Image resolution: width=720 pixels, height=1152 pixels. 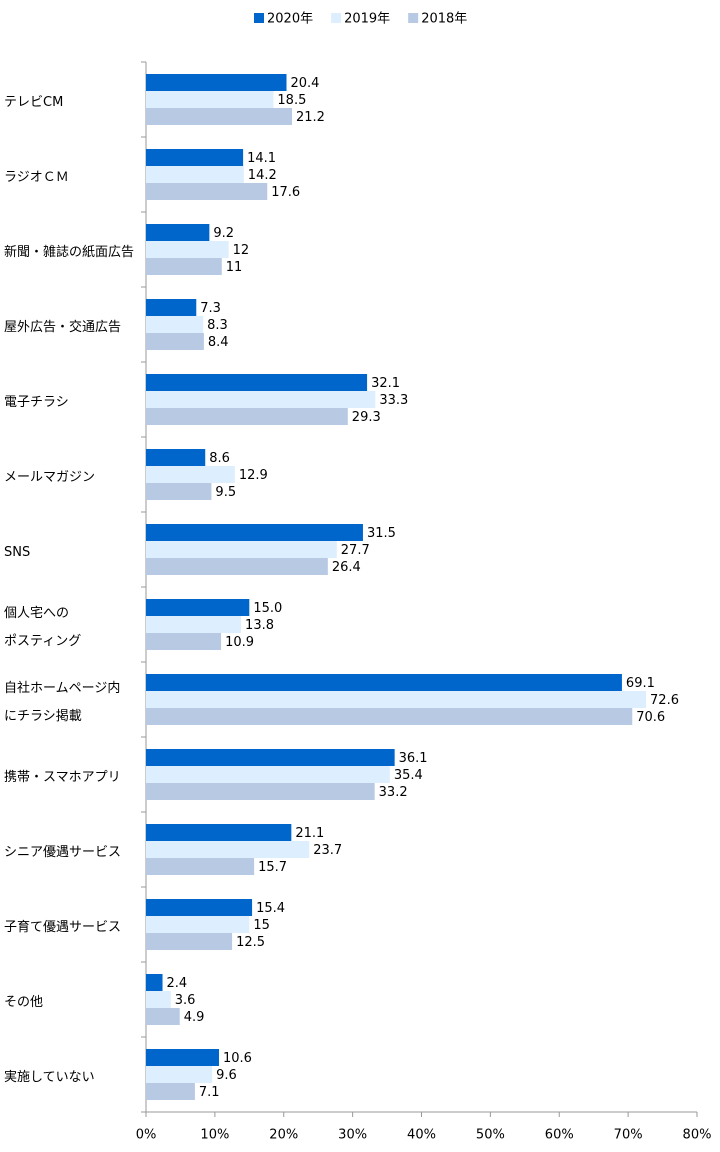 I want to click on y-tick-label: SNS, so click(x=17, y=552).